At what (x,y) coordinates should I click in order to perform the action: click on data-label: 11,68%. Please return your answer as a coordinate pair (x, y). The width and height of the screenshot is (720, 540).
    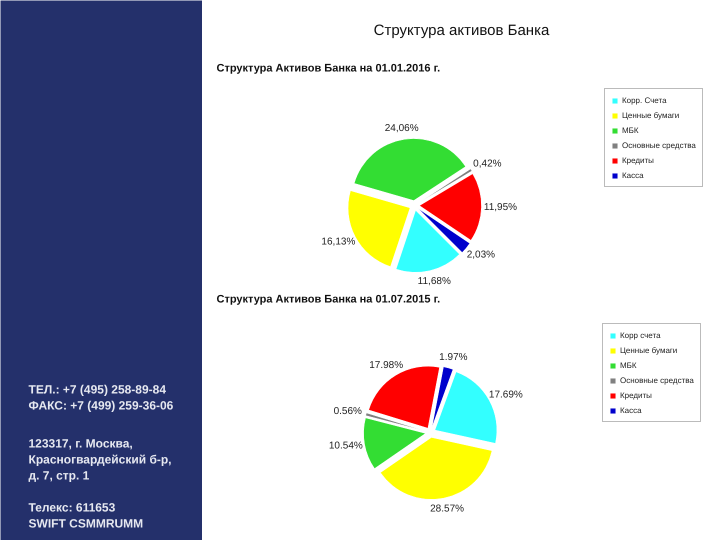
    Looking at the image, I should click on (434, 281).